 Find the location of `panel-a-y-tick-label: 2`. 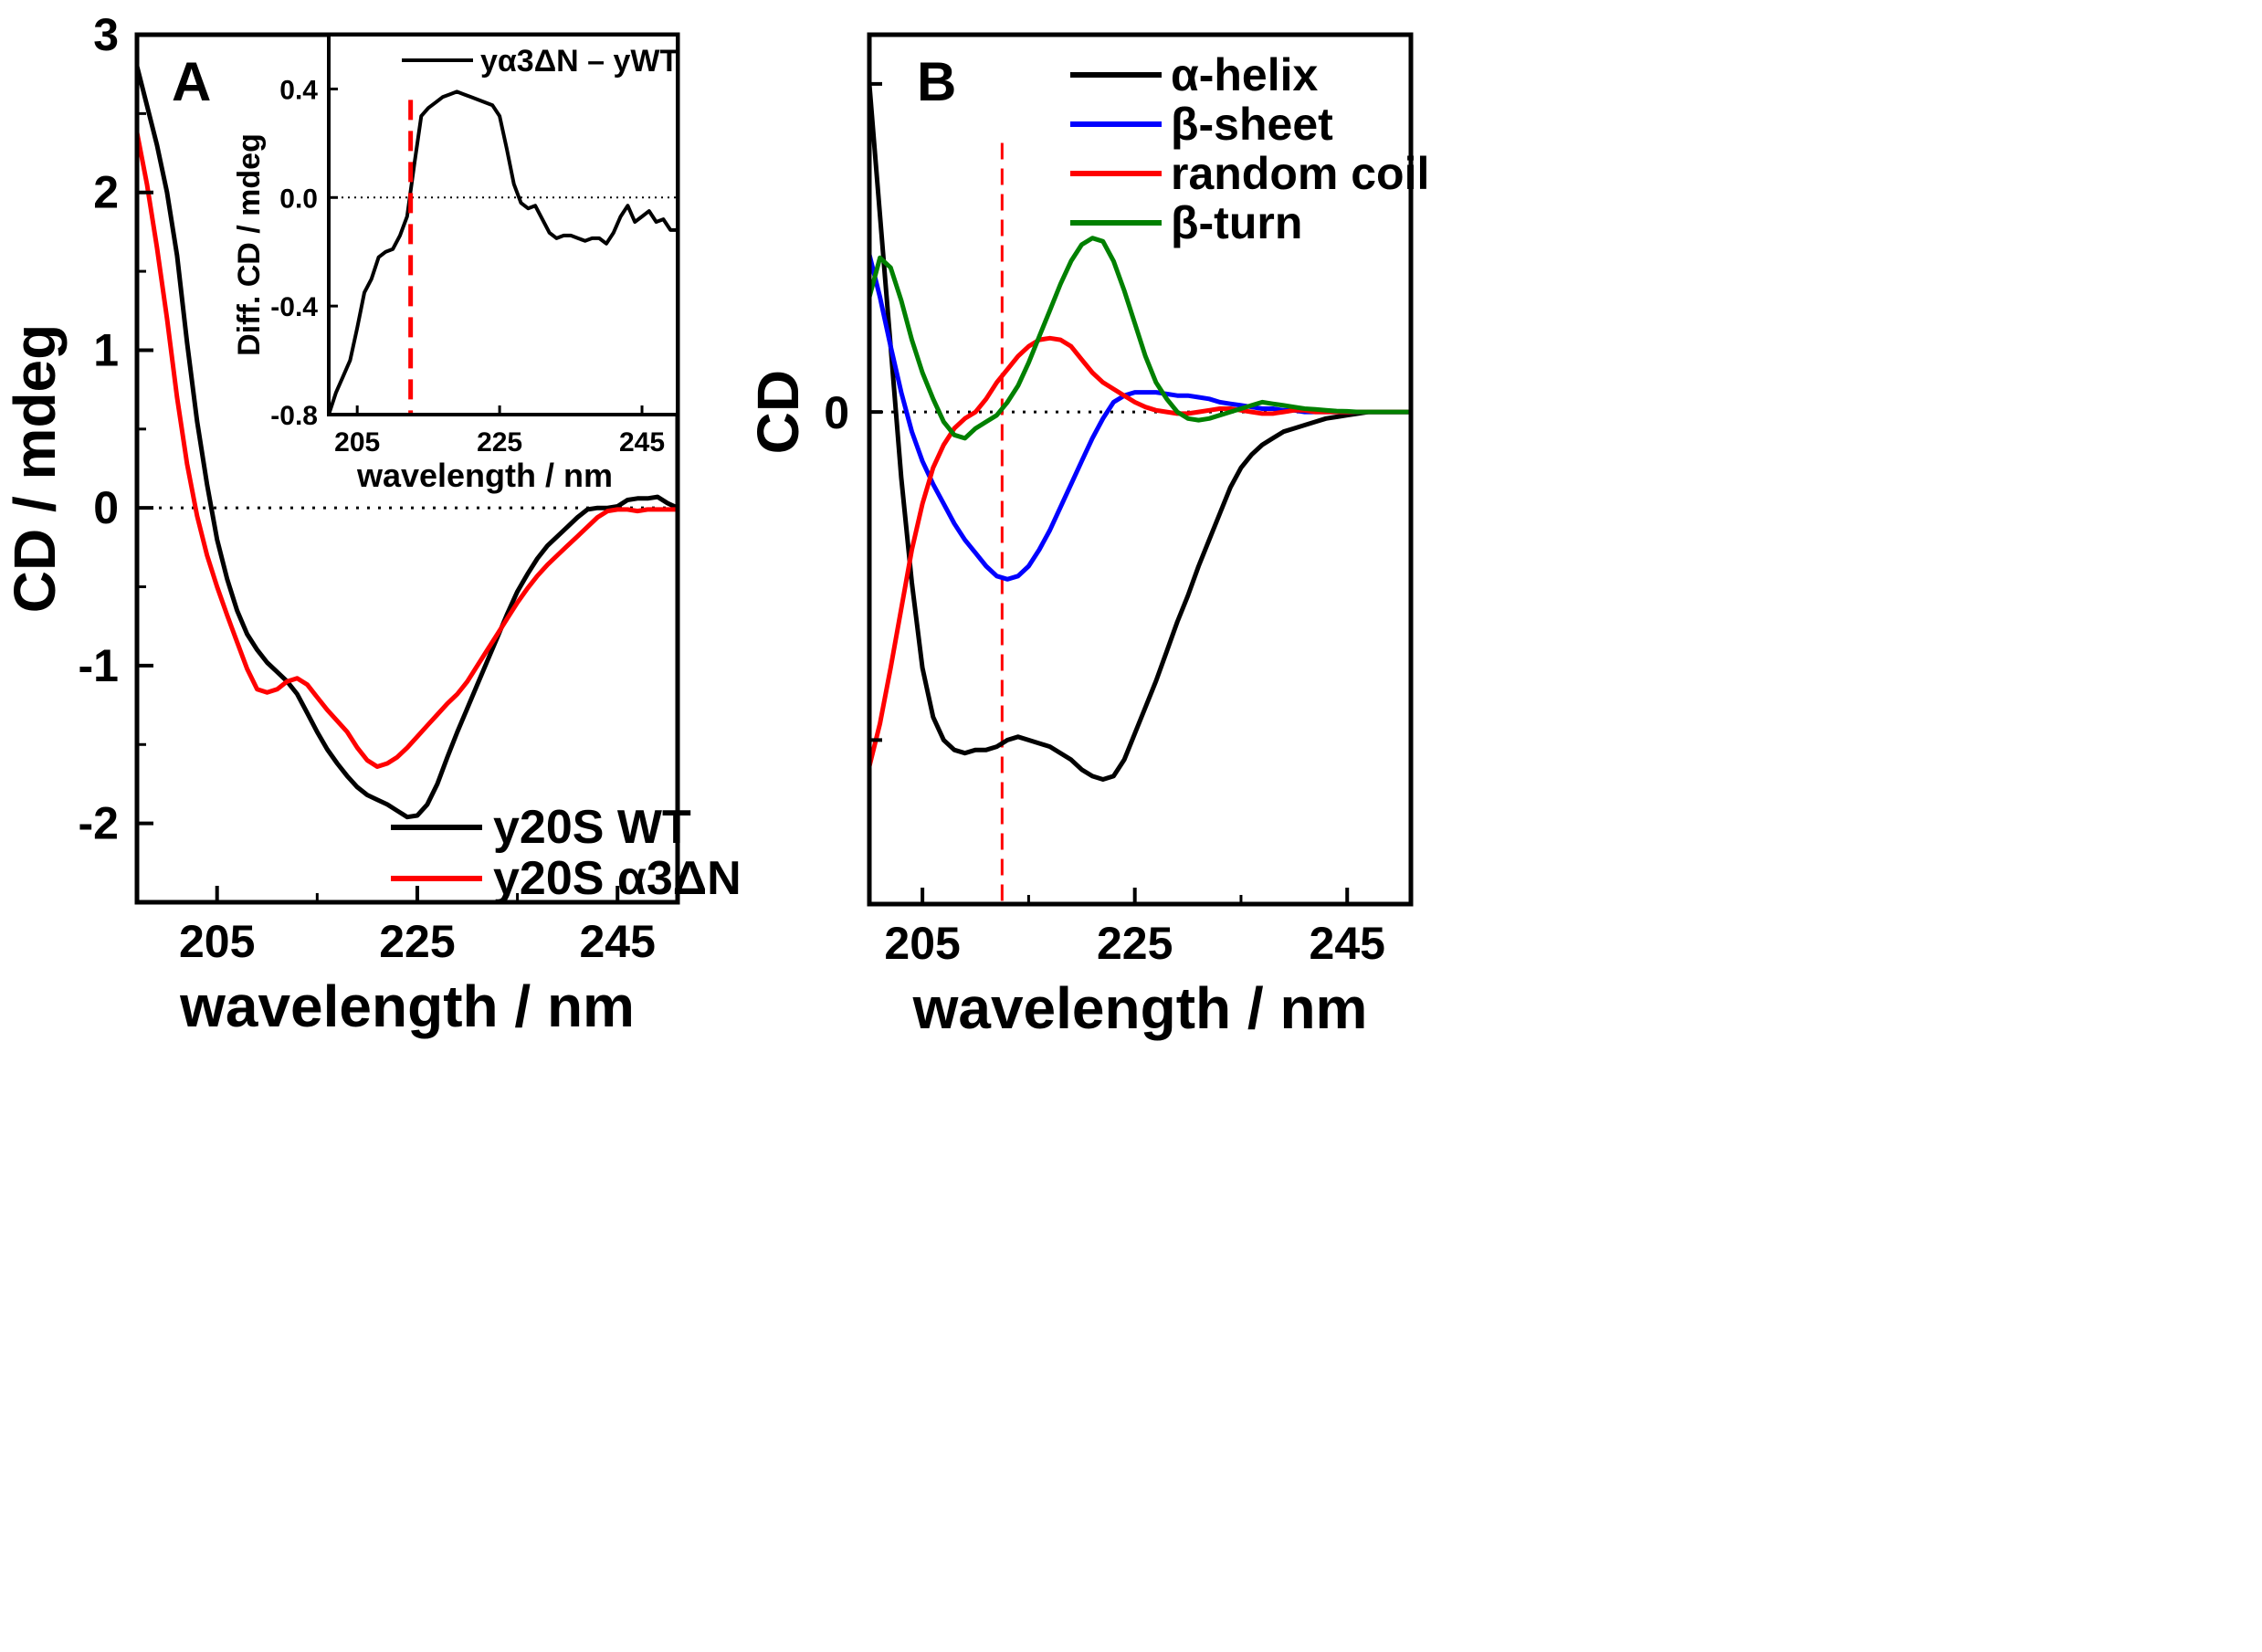

panel-a-y-tick-label: 2 is located at coordinates (106, 192).